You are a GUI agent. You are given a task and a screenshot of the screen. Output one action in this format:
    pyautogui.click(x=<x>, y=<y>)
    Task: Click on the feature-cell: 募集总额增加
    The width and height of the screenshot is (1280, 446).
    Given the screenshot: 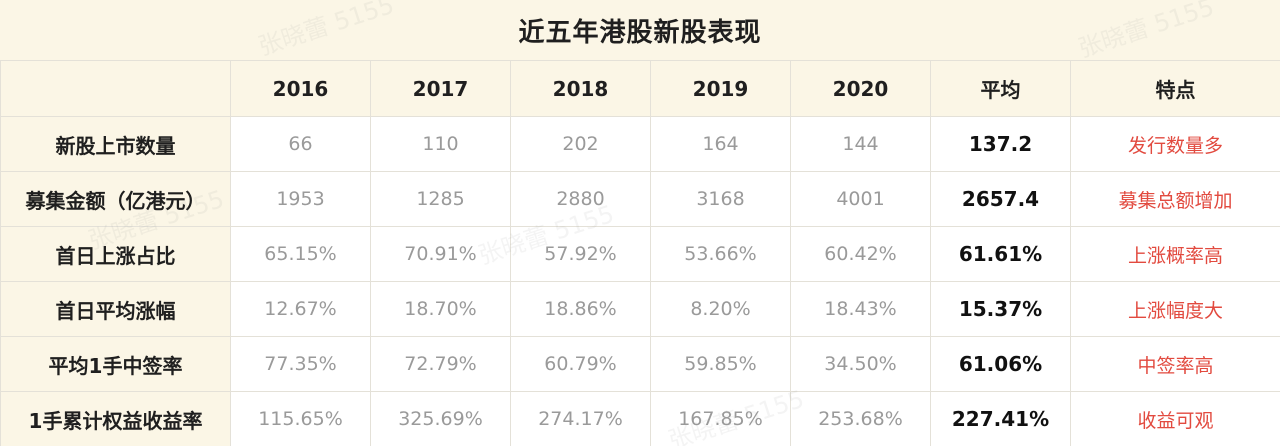 What is the action you would take?
    pyautogui.click(x=1175, y=199)
    